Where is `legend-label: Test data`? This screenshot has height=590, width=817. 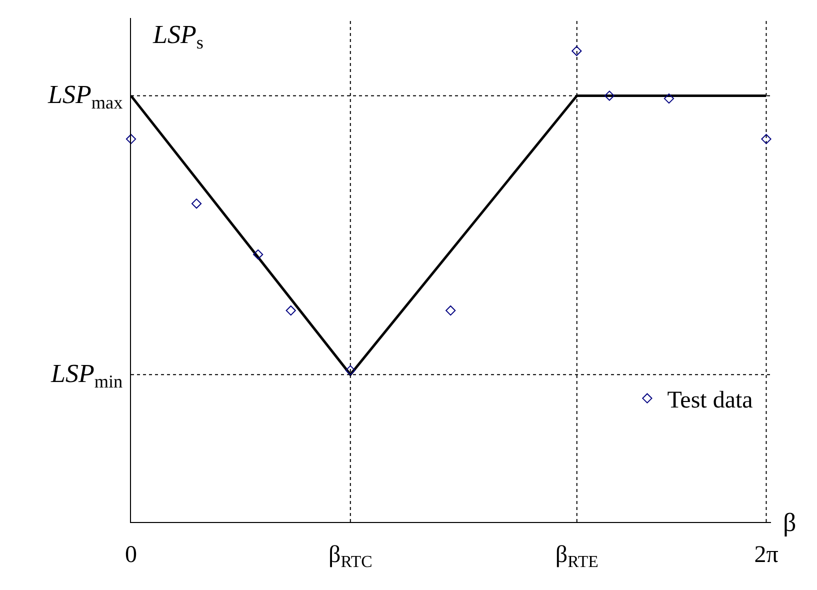 legend-label: Test data is located at coordinates (710, 401).